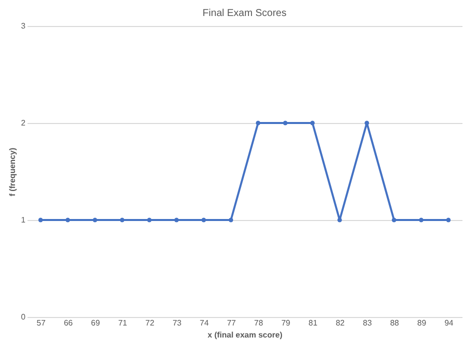  Describe the element at coordinates (244, 13) in the screenshot. I see `chart-title: Final Exam Scores` at that location.